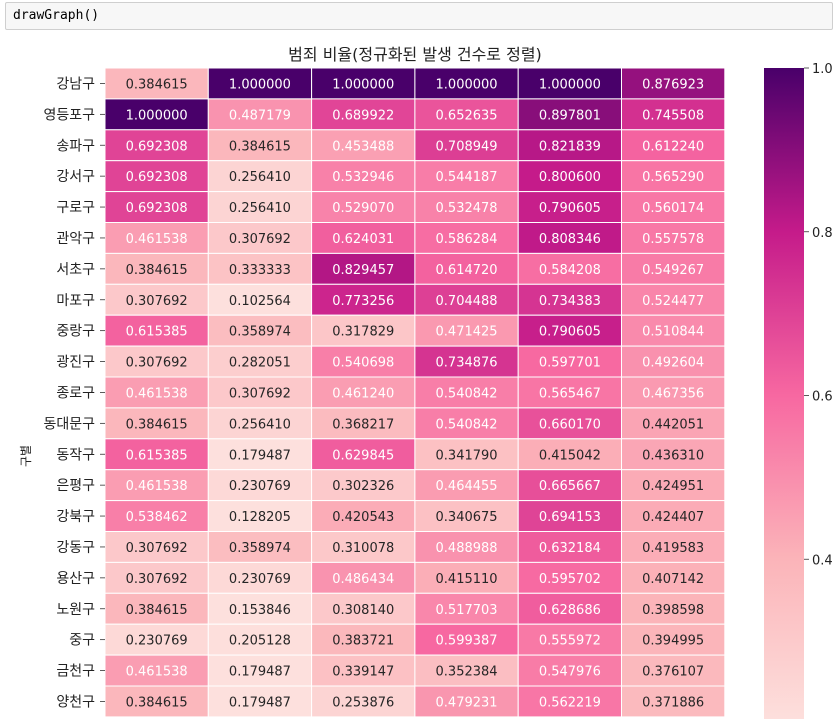  Describe the element at coordinates (467, 424) in the screenshot. I see `cell-value-label: 0.540842` at that location.